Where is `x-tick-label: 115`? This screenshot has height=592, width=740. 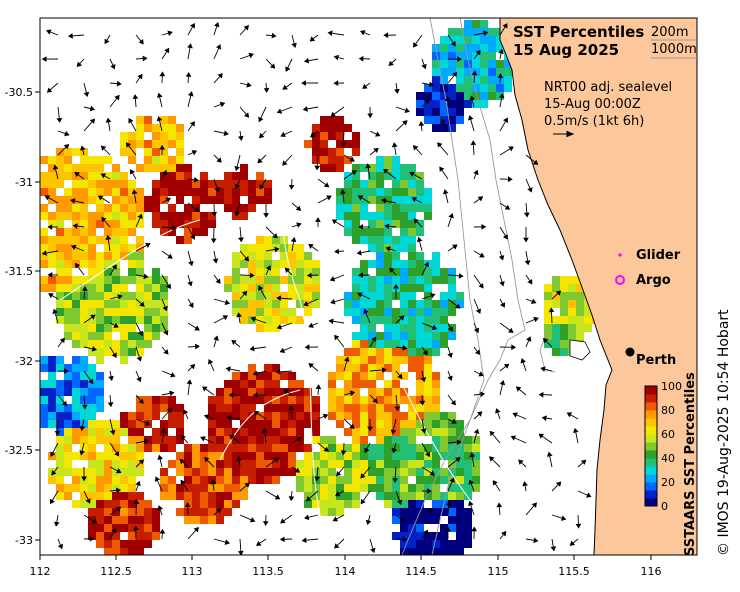 x-tick-label: 115 is located at coordinates (498, 571).